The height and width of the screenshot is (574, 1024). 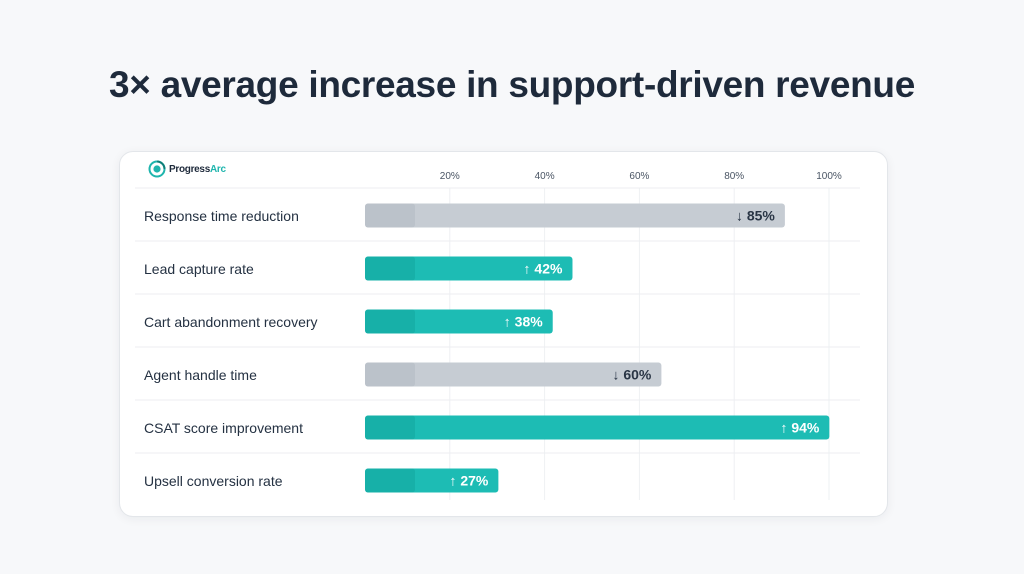 What do you see at coordinates (199, 268) in the screenshot?
I see `category-label: Lead capture rate` at bounding box center [199, 268].